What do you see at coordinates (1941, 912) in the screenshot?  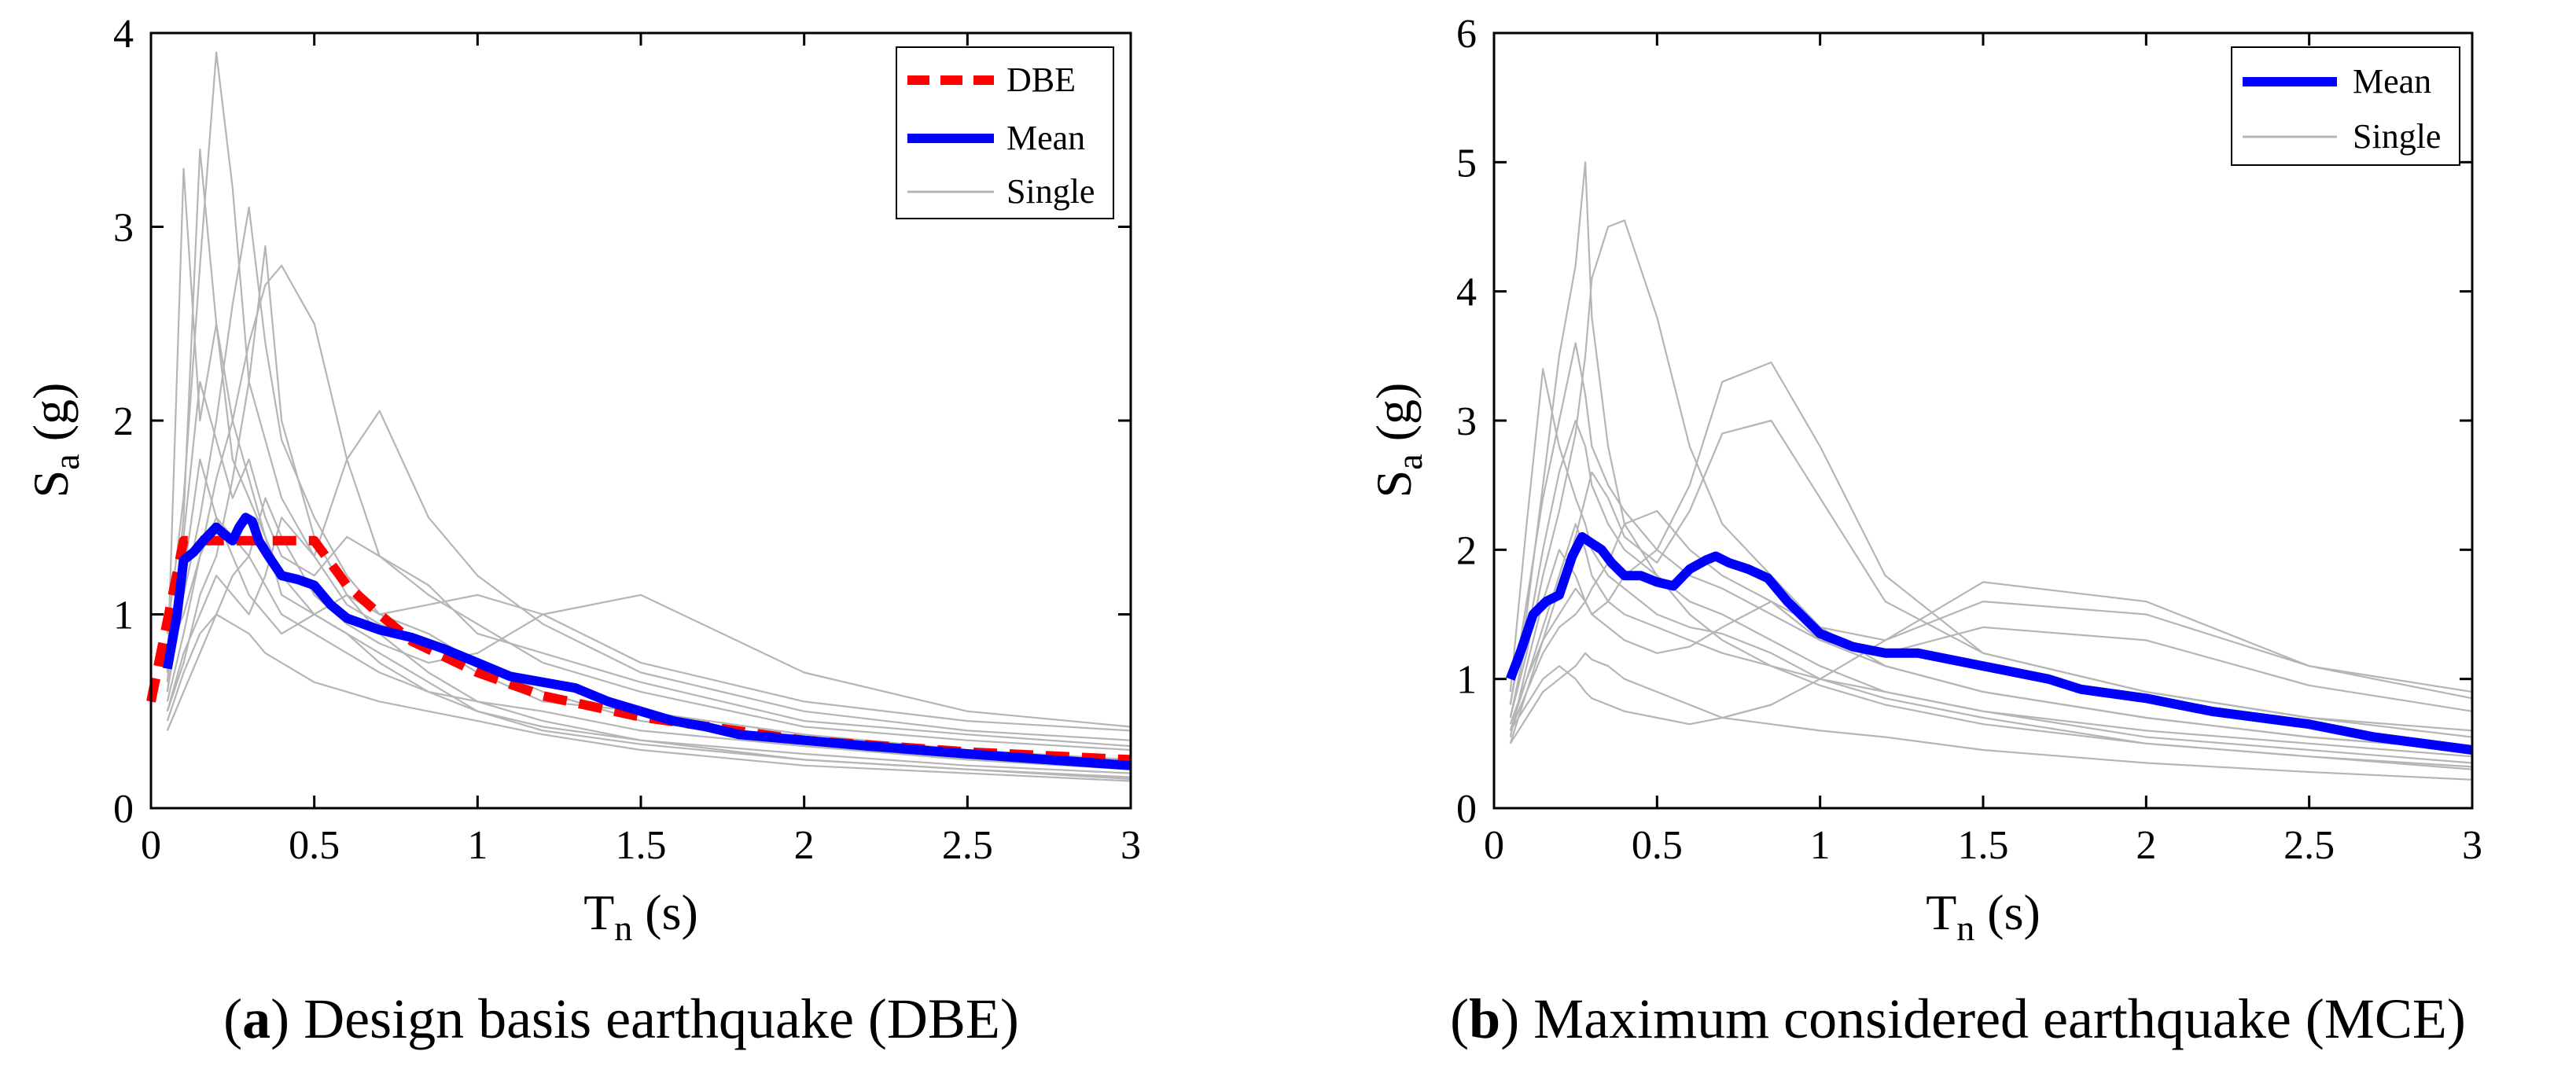 I see `panel-b-xlabel-main: T` at bounding box center [1941, 912].